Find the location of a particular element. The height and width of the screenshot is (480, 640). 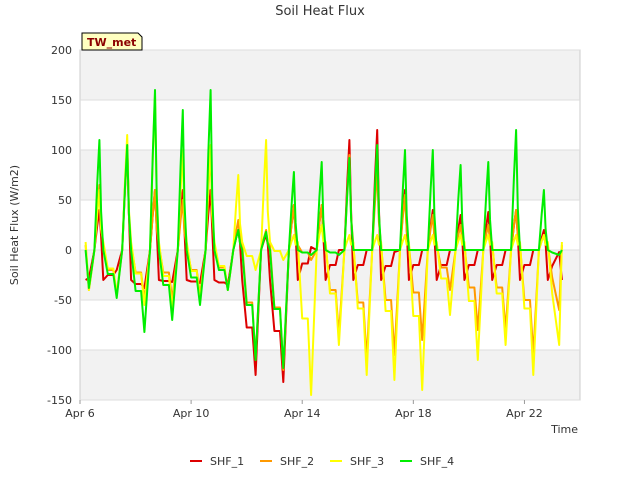

x-tick-label: Apr 6 is located at coordinates (80, 413).